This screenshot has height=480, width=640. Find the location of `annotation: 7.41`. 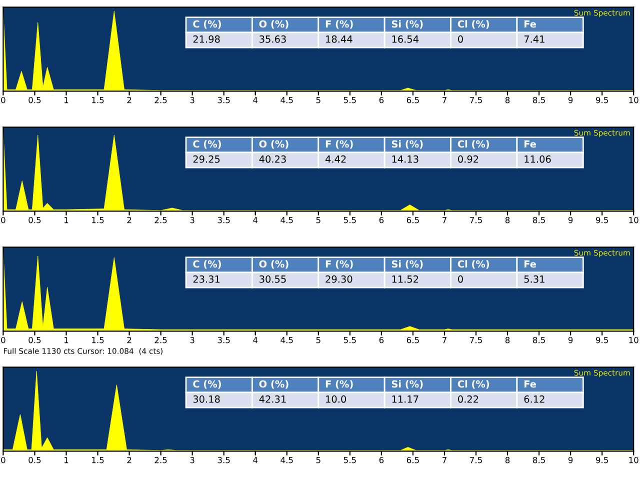

annotation: 7.41 is located at coordinates (534, 39).